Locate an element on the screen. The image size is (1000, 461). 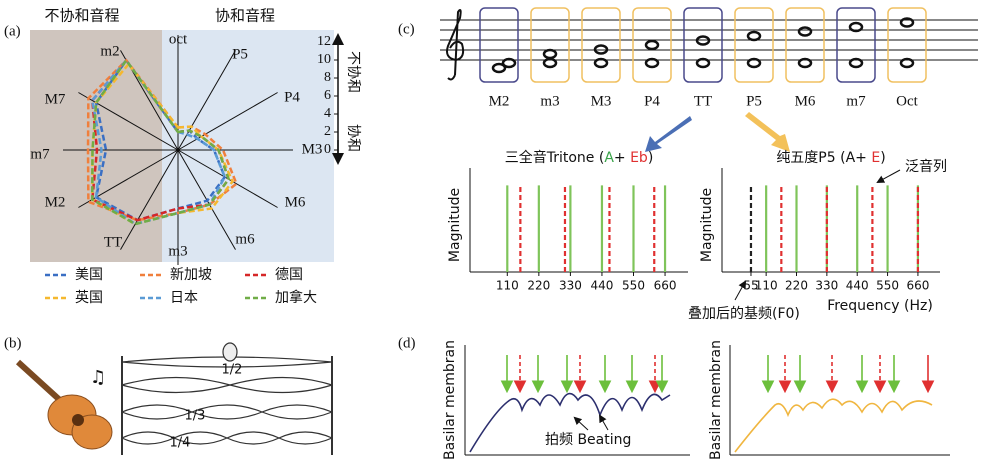
interval-label: M3 is located at coordinates (601, 101).